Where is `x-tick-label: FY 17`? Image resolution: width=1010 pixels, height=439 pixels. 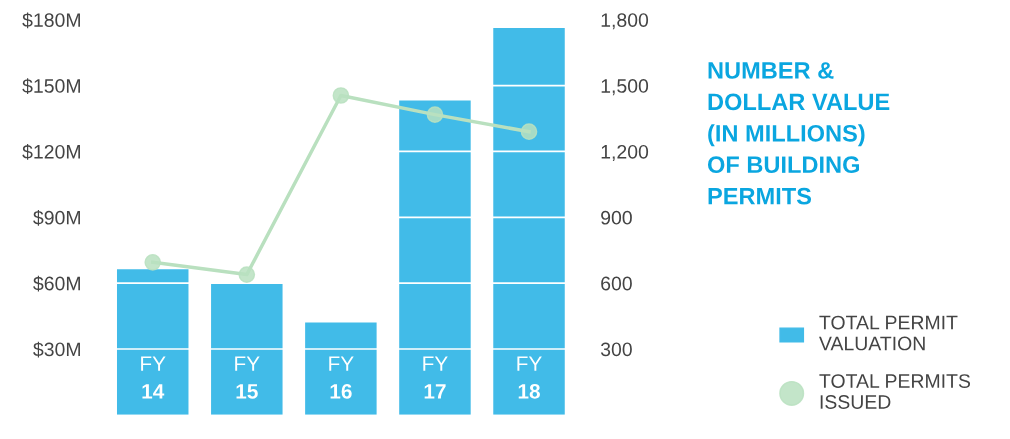 x-tick-label: FY 17 is located at coordinates (435, 377).